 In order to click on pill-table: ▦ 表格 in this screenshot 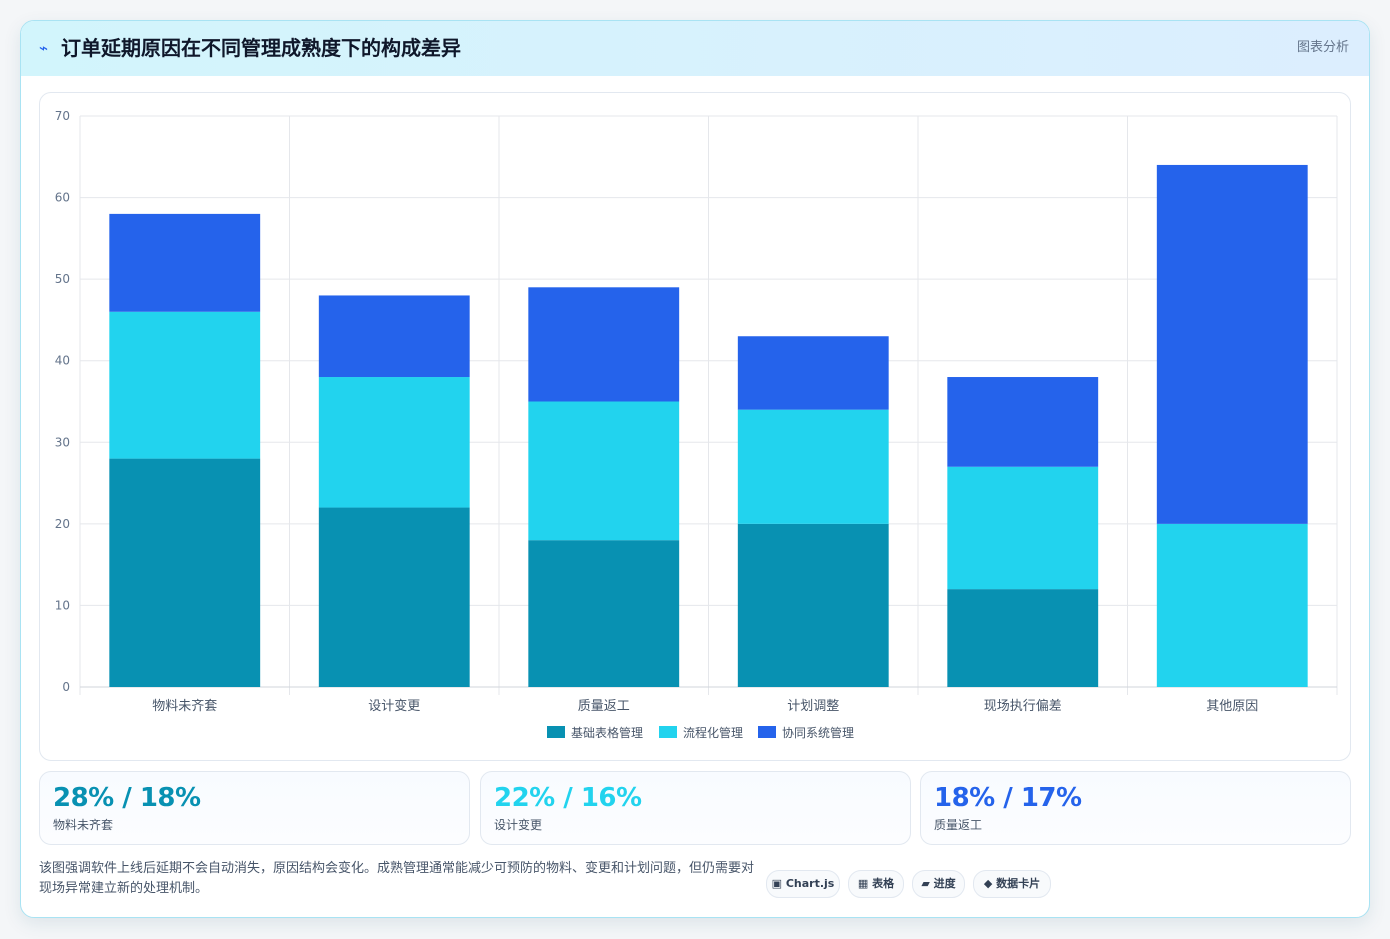, I will do `click(876, 884)`.